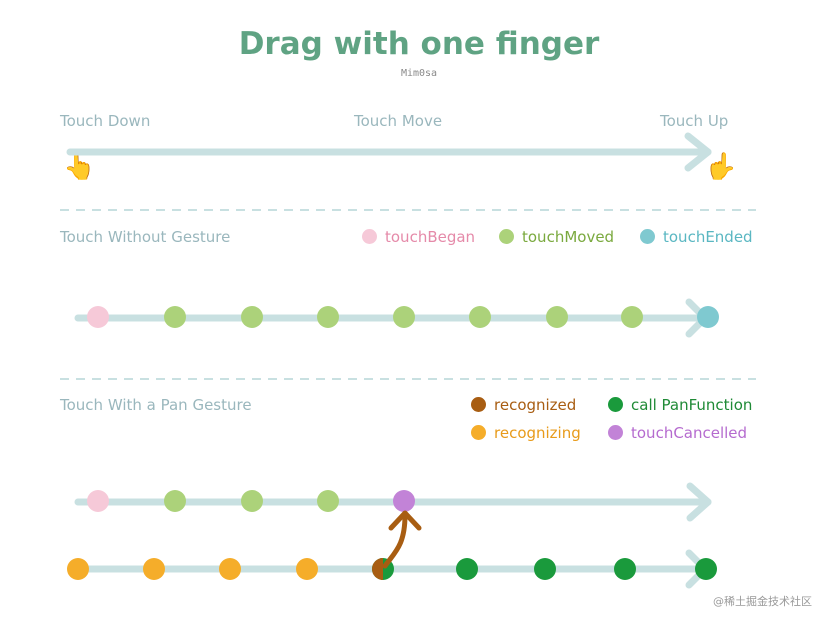 The height and width of the screenshot is (627, 838). What do you see at coordinates (762, 601) in the screenshot?
I see `watermark: @稀土掘金技术社区` at bounding box center [762, 601].